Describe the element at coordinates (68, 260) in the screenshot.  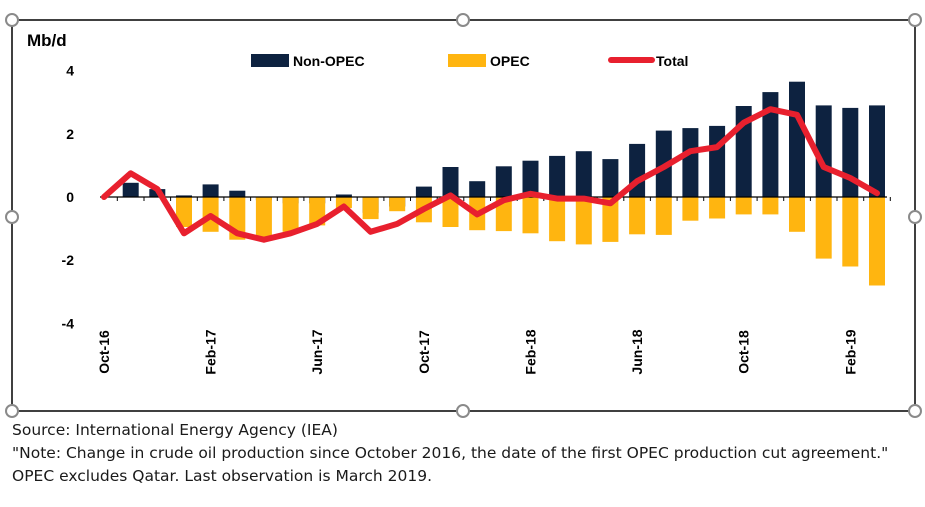
I see `y-tick-label: -2` at that location.